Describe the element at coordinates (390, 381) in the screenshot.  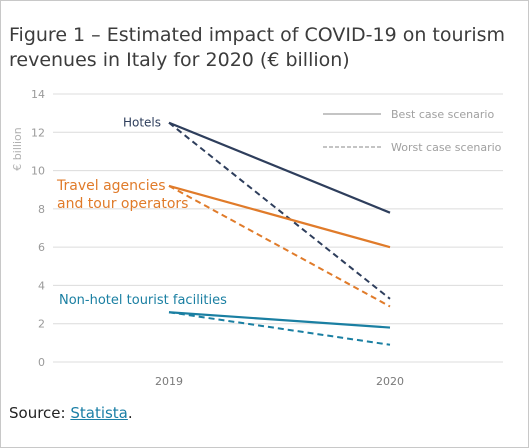
I see `x-tick-label: 2020` at that location.